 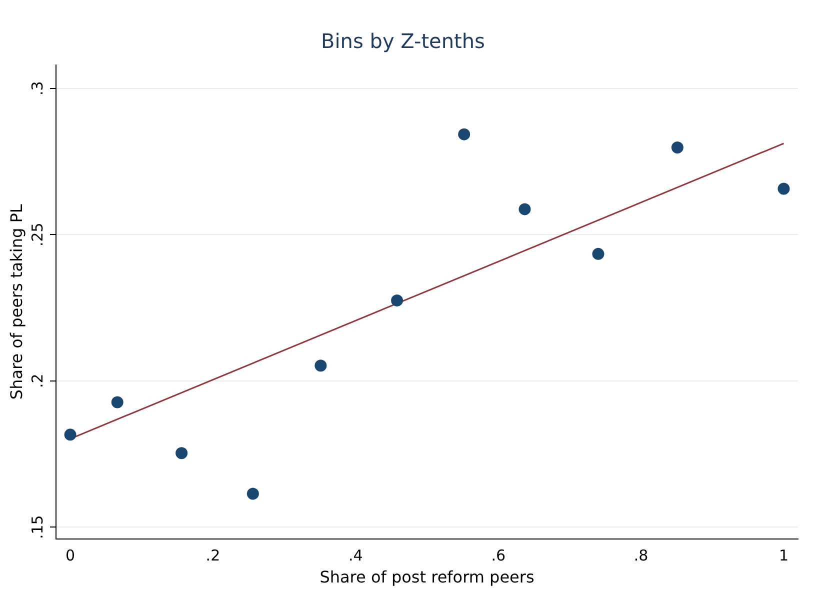 What do you see at coordinates (37, 88) in the screenshot?
I see `y-tick-label: .3` at bounding box center [37, 88].